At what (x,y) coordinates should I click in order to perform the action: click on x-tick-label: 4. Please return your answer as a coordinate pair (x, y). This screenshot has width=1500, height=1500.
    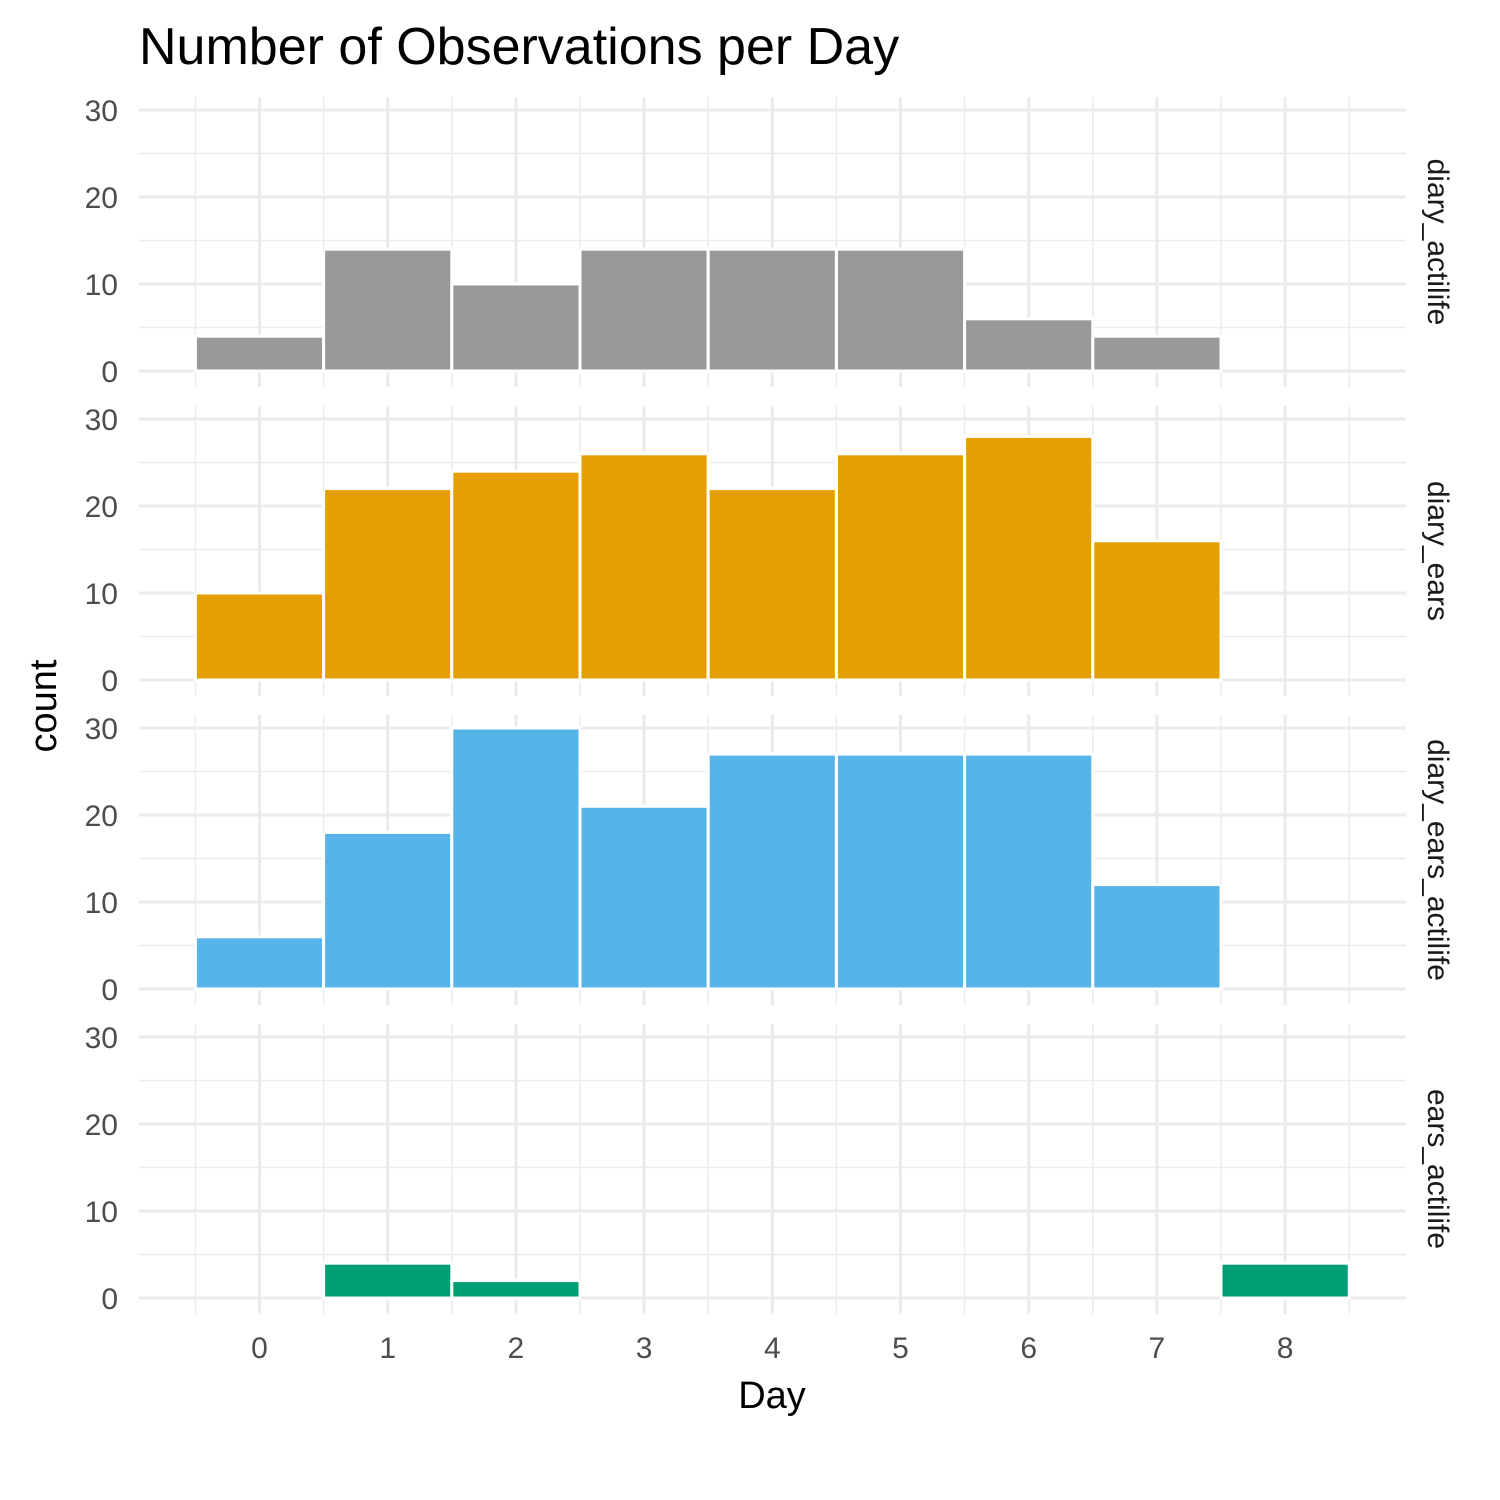
    Looking at the image, I should click on (772, 1348).